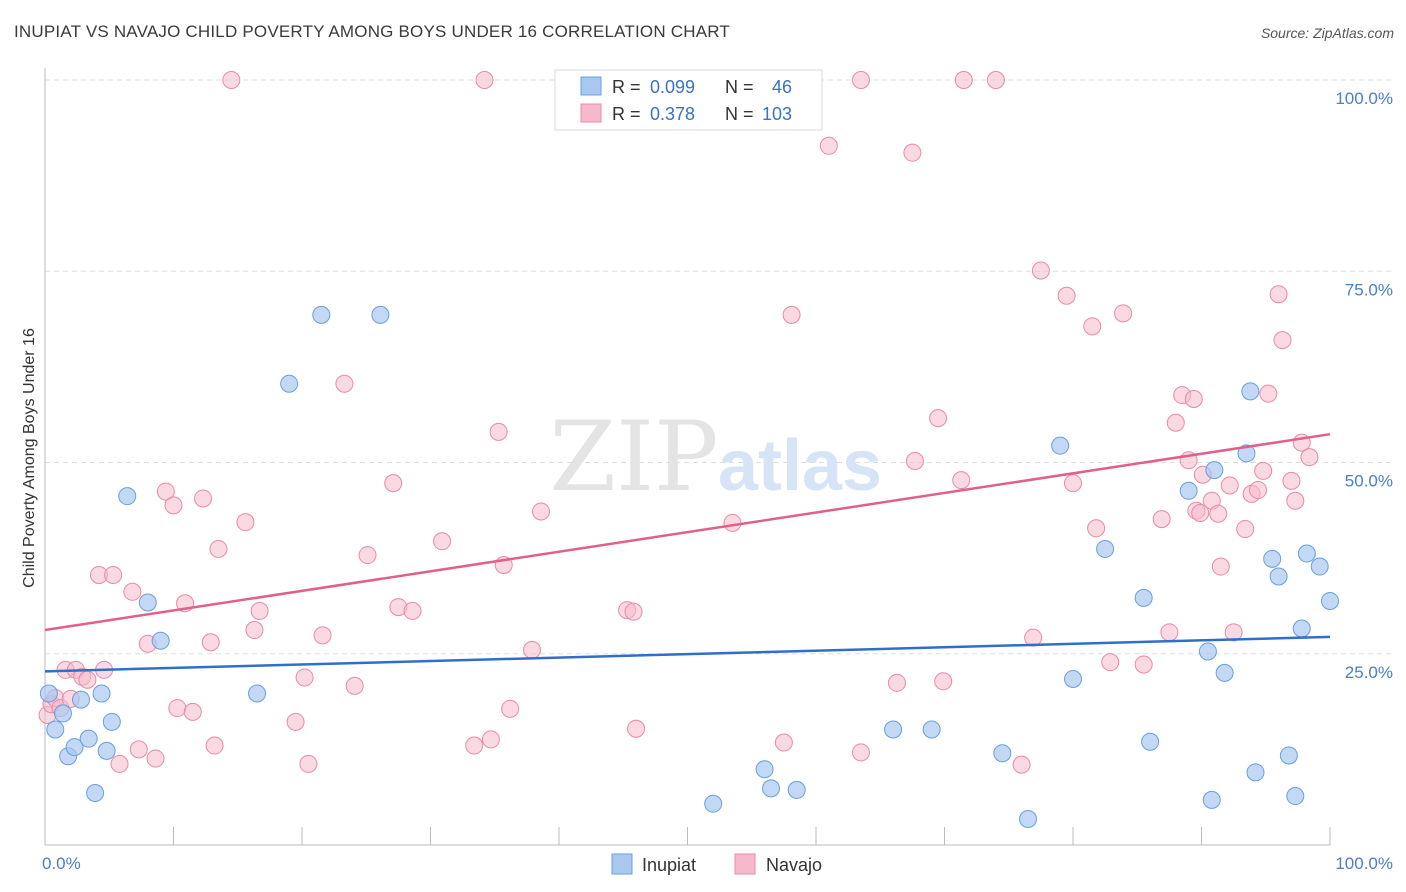  Describe the element at coordinates (1327, 33) in the screenshot. I see `source-credit: Source: ZipAtlas.com` at that location.